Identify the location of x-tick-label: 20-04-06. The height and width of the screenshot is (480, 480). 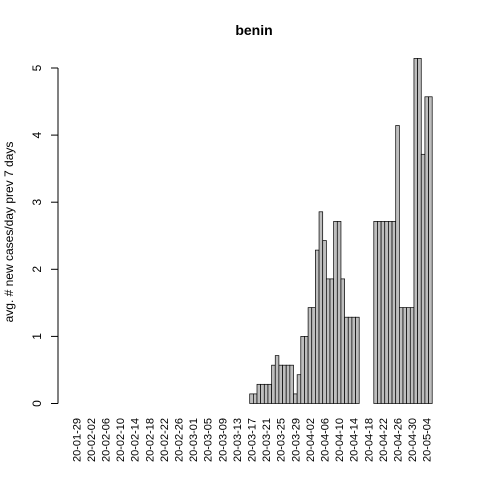
(326, 440).